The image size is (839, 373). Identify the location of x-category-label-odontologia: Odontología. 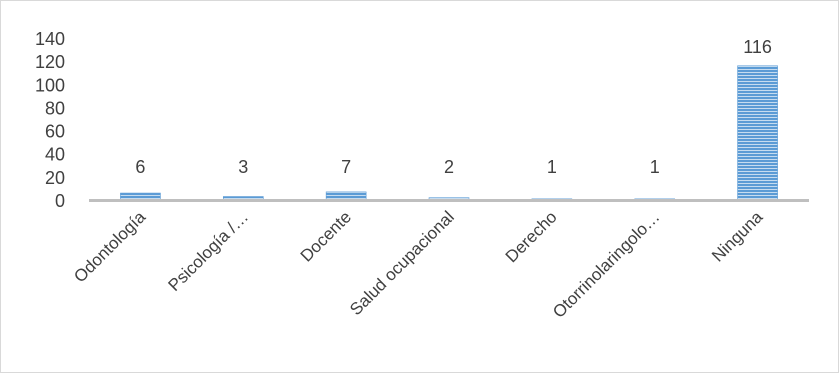
(109, 246).